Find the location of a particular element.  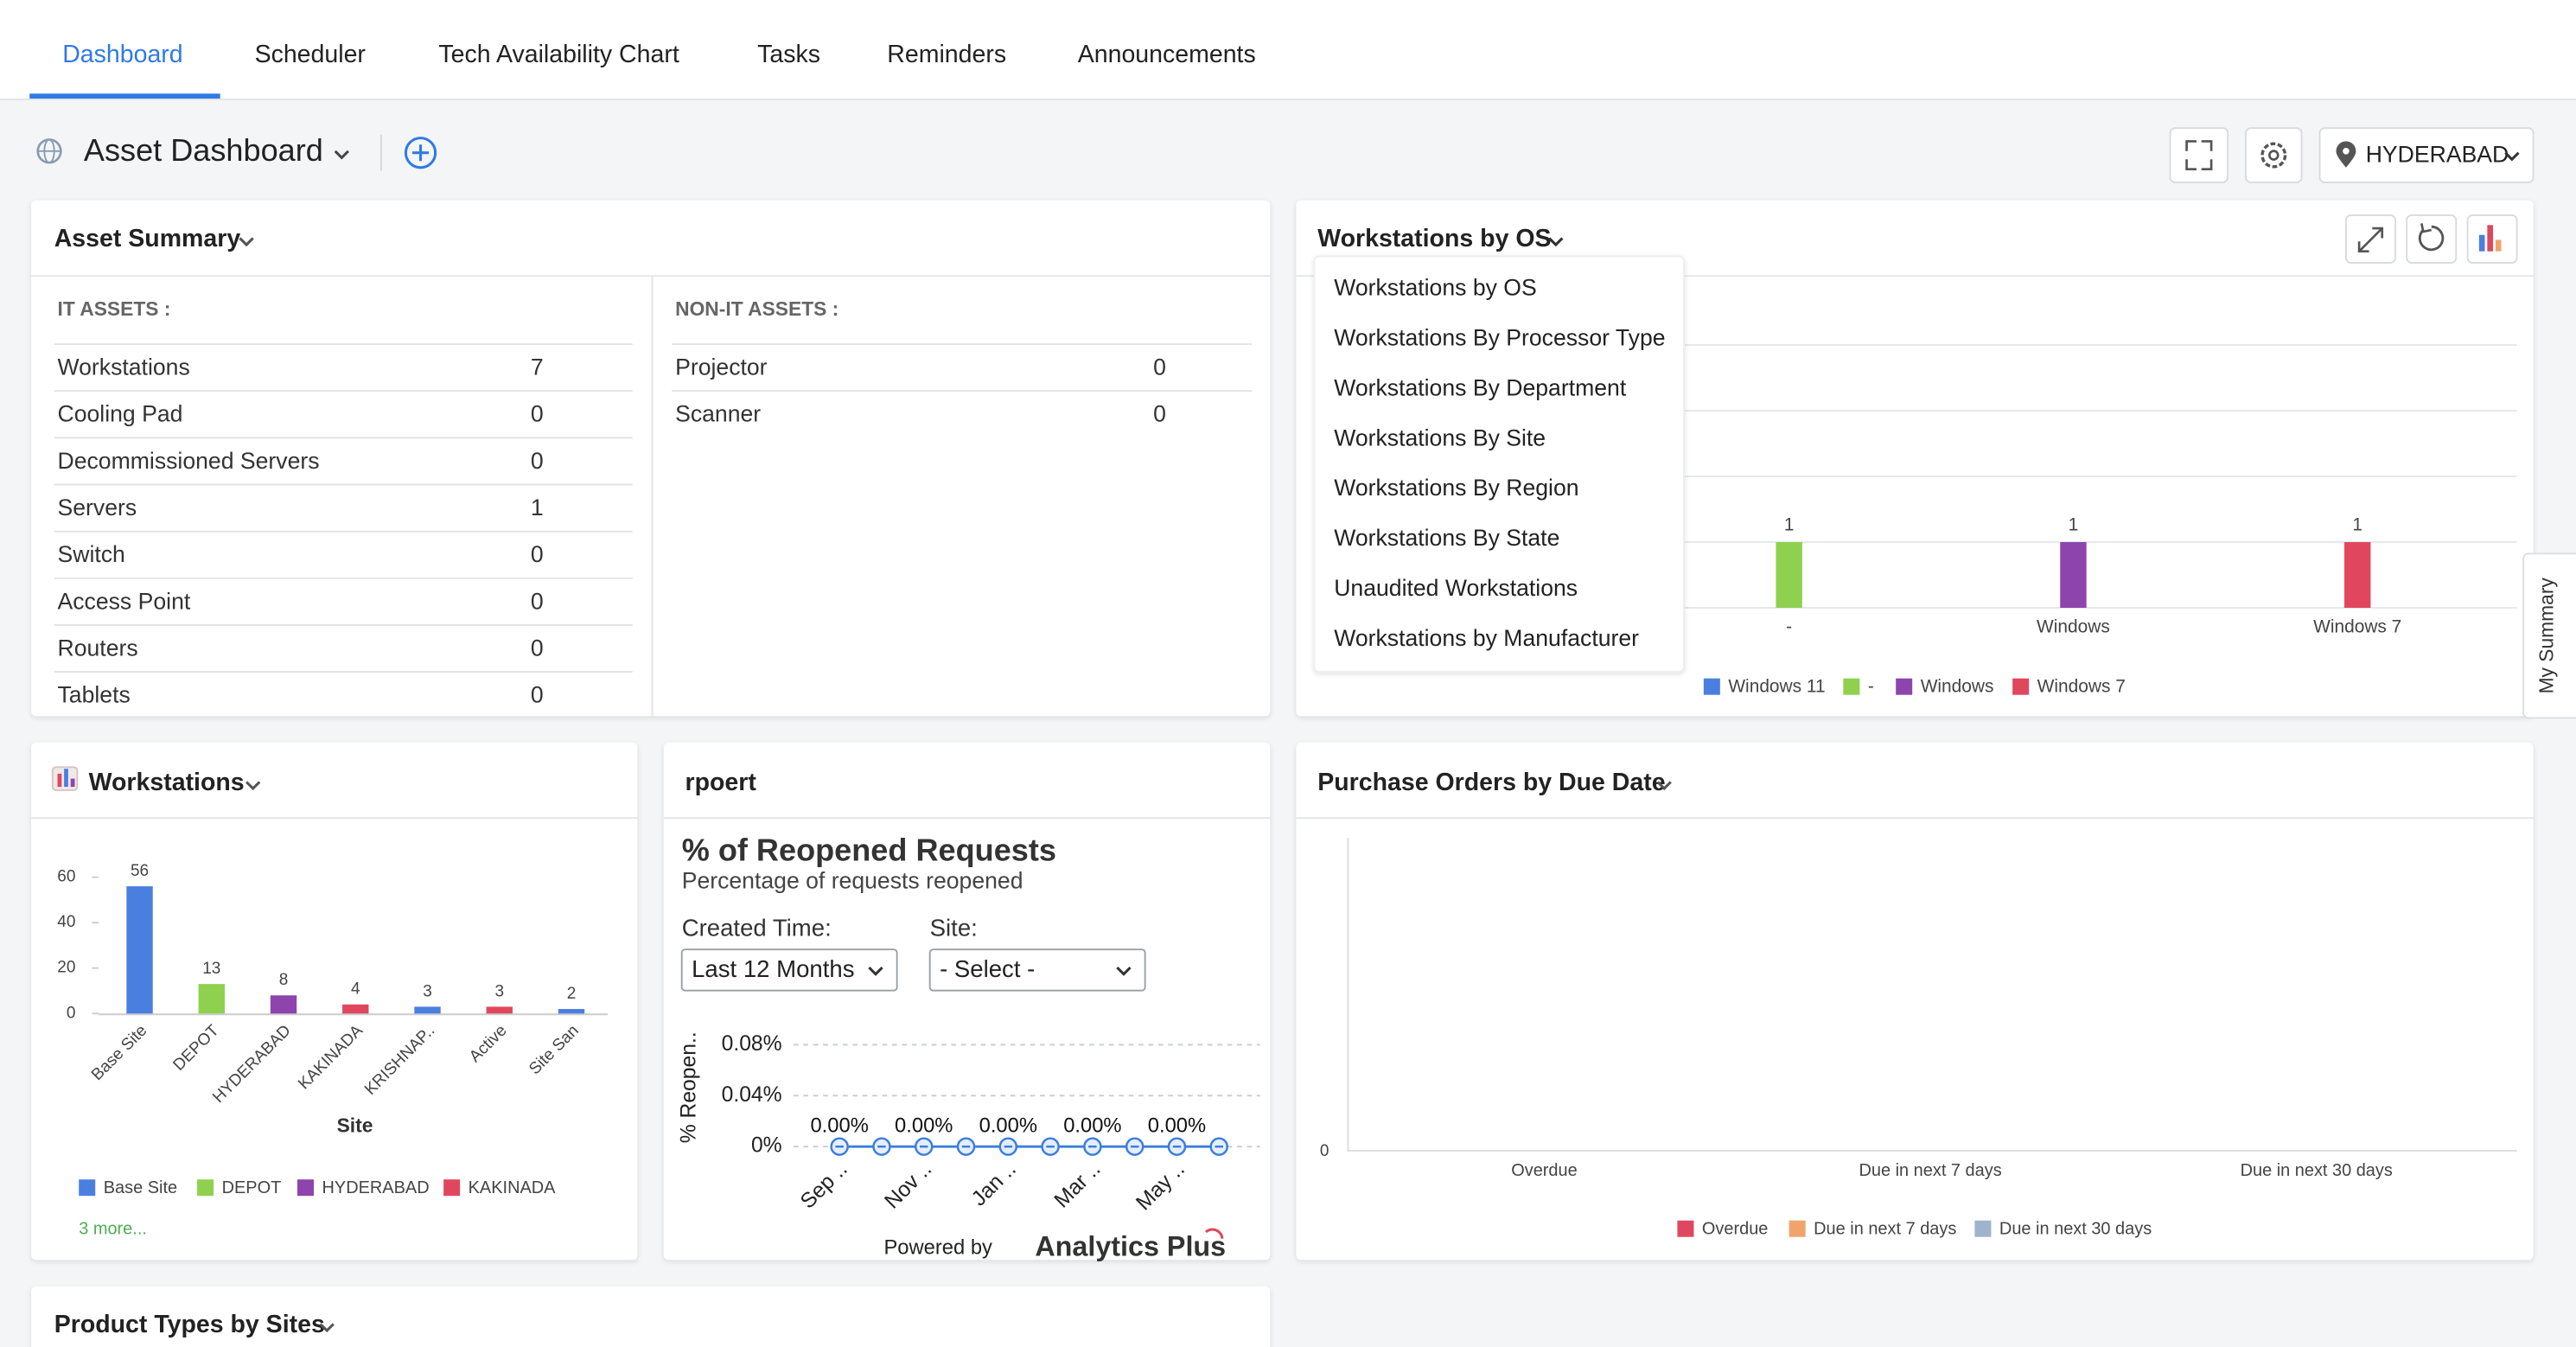

nav-tab: Tasks is located at coordinates (788, 55).